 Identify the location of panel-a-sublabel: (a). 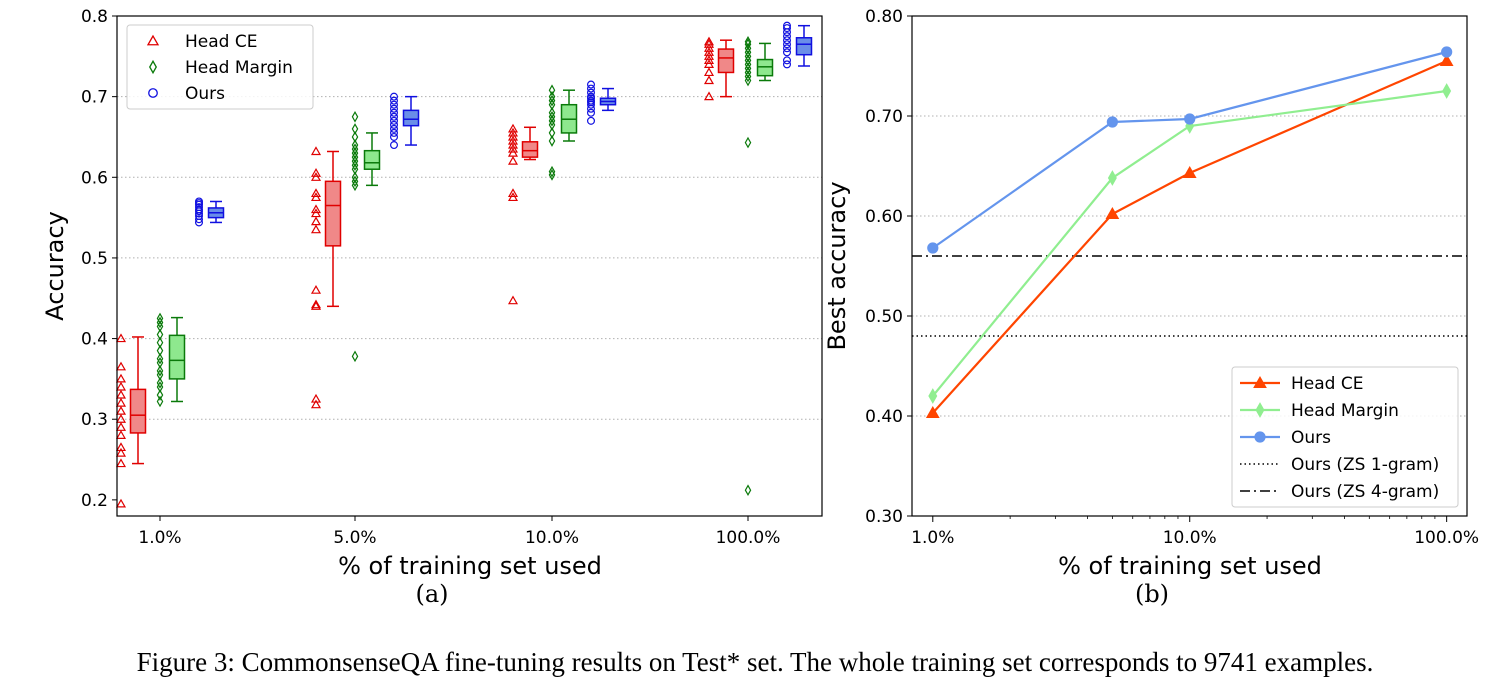
(431, 594).